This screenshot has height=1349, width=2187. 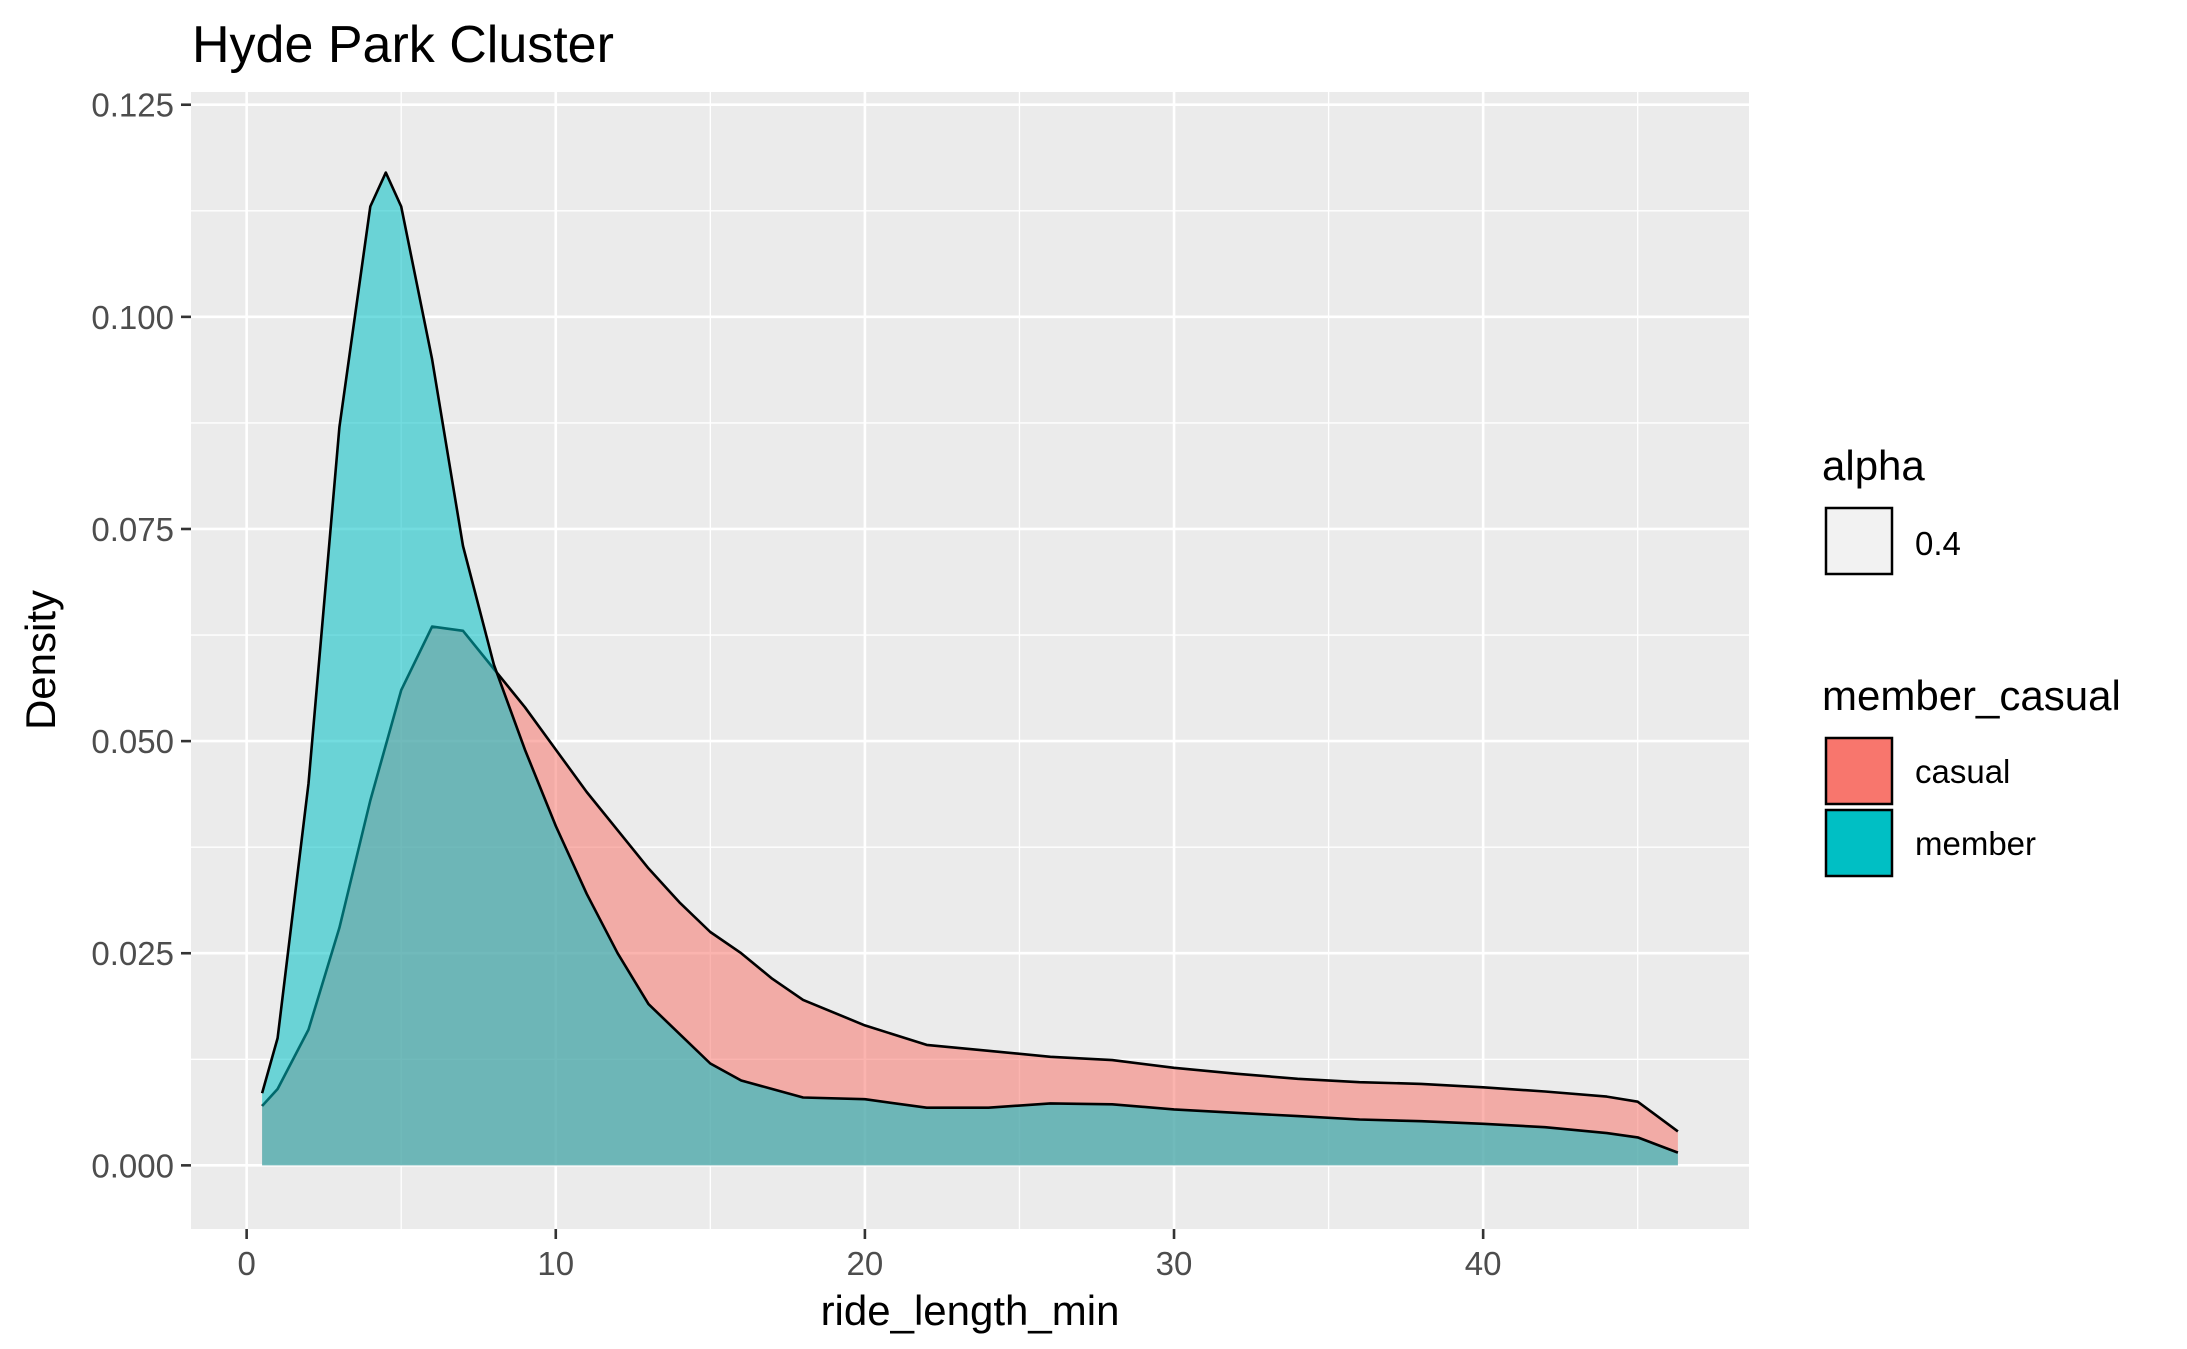 What do you see at coordinates (1971, 660) in the screenshot?
I see `legend: alpha 0.4 member_casual casual member` at bounding box center [1971, 660].